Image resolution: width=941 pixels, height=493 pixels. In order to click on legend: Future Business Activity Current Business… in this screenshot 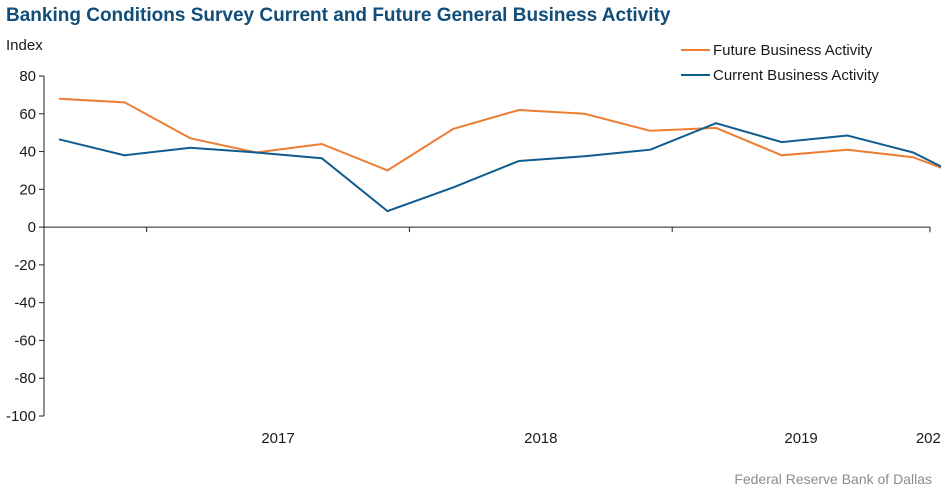, I will do `click(780, 63)`.